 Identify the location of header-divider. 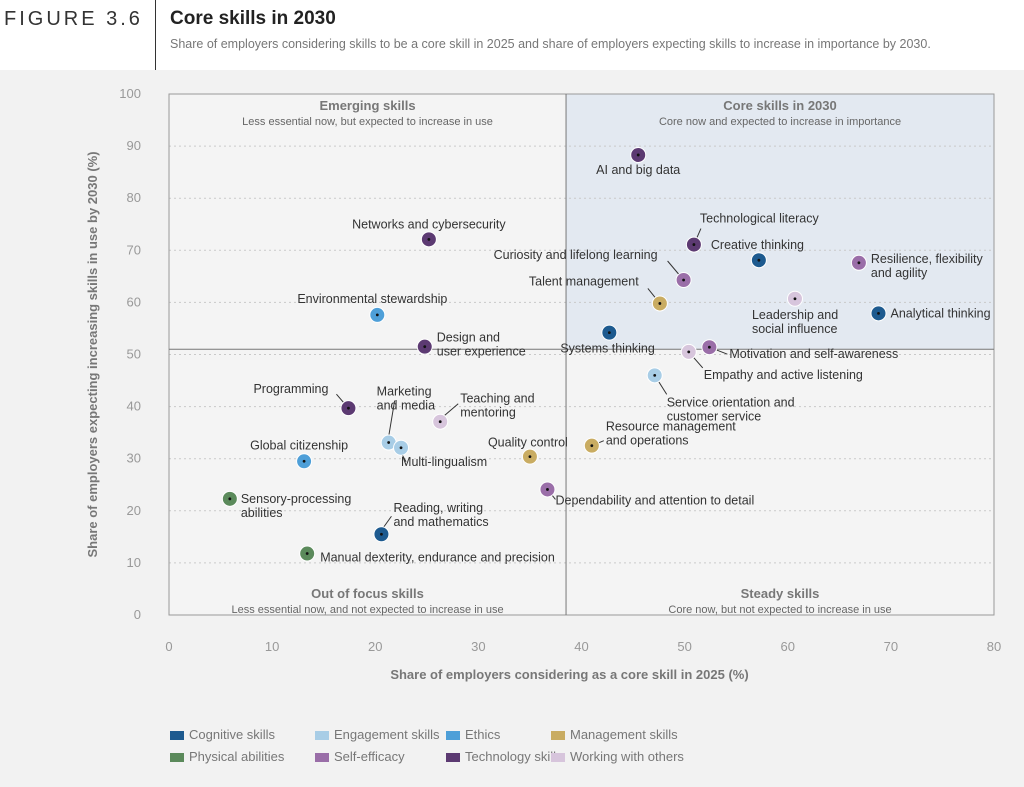
(155, 35).